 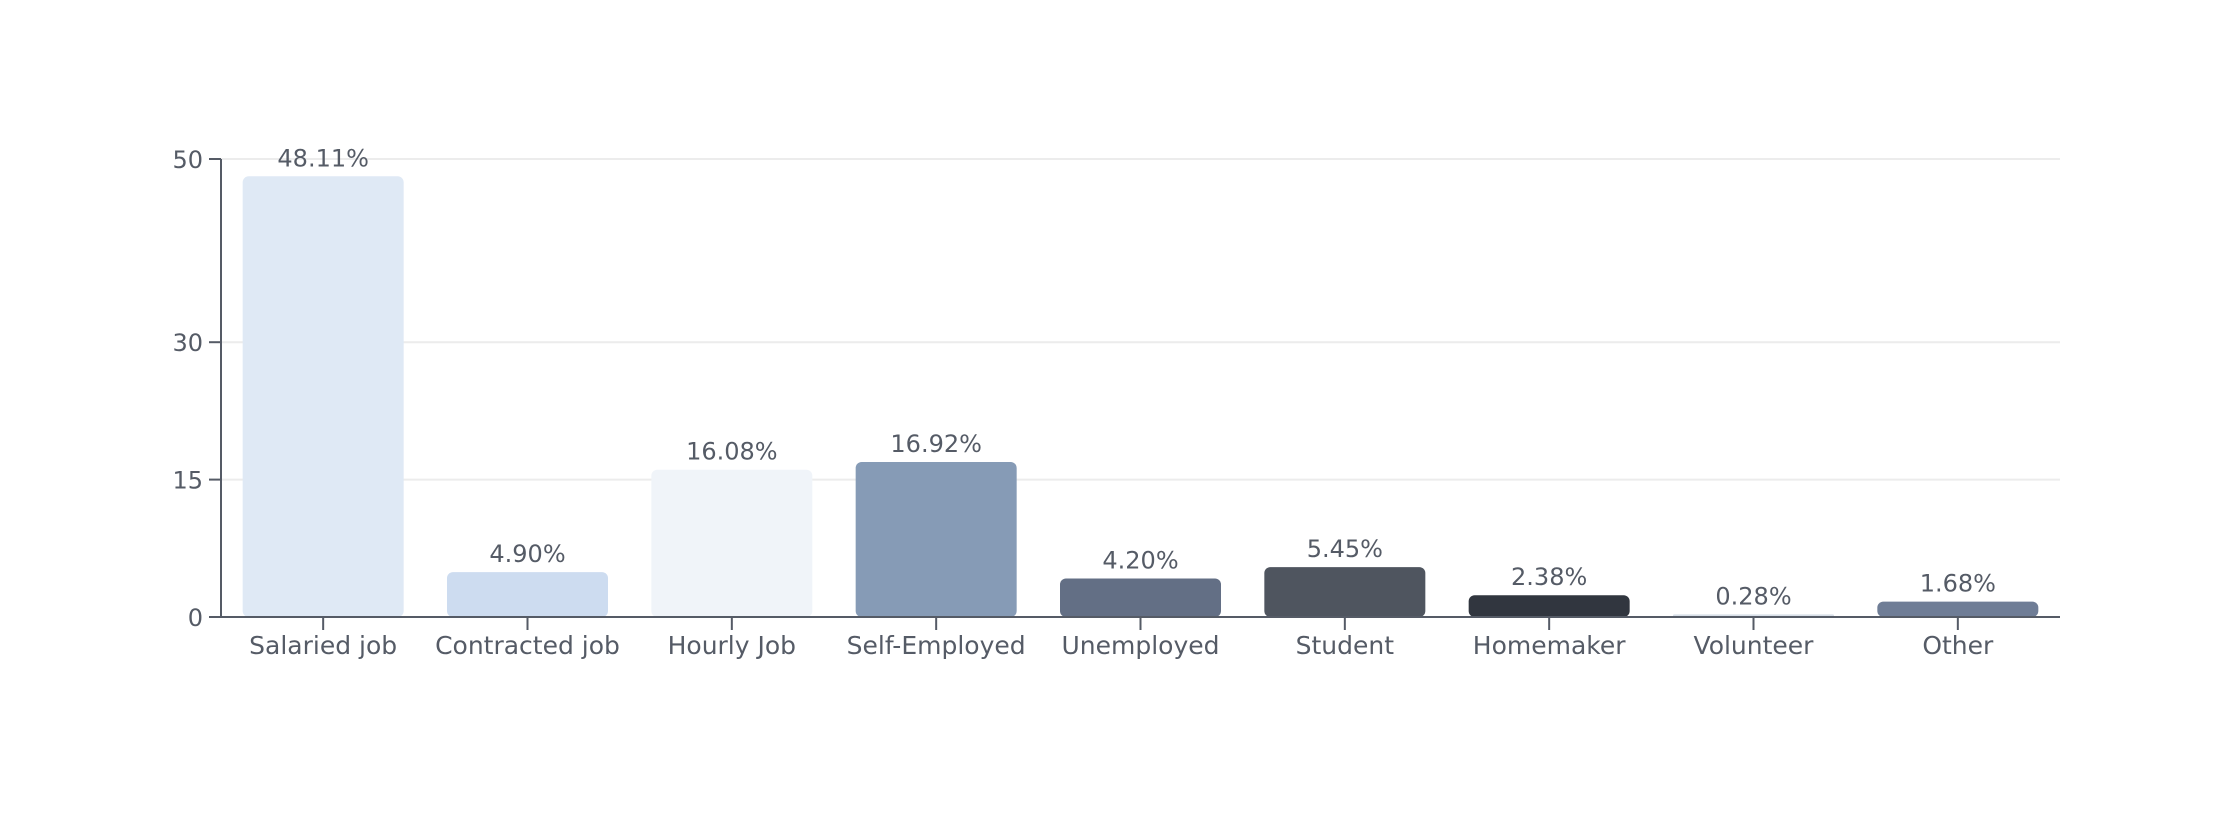 I want to click on y-ticks: 0 15 30 50, so click(x=196, y=389).